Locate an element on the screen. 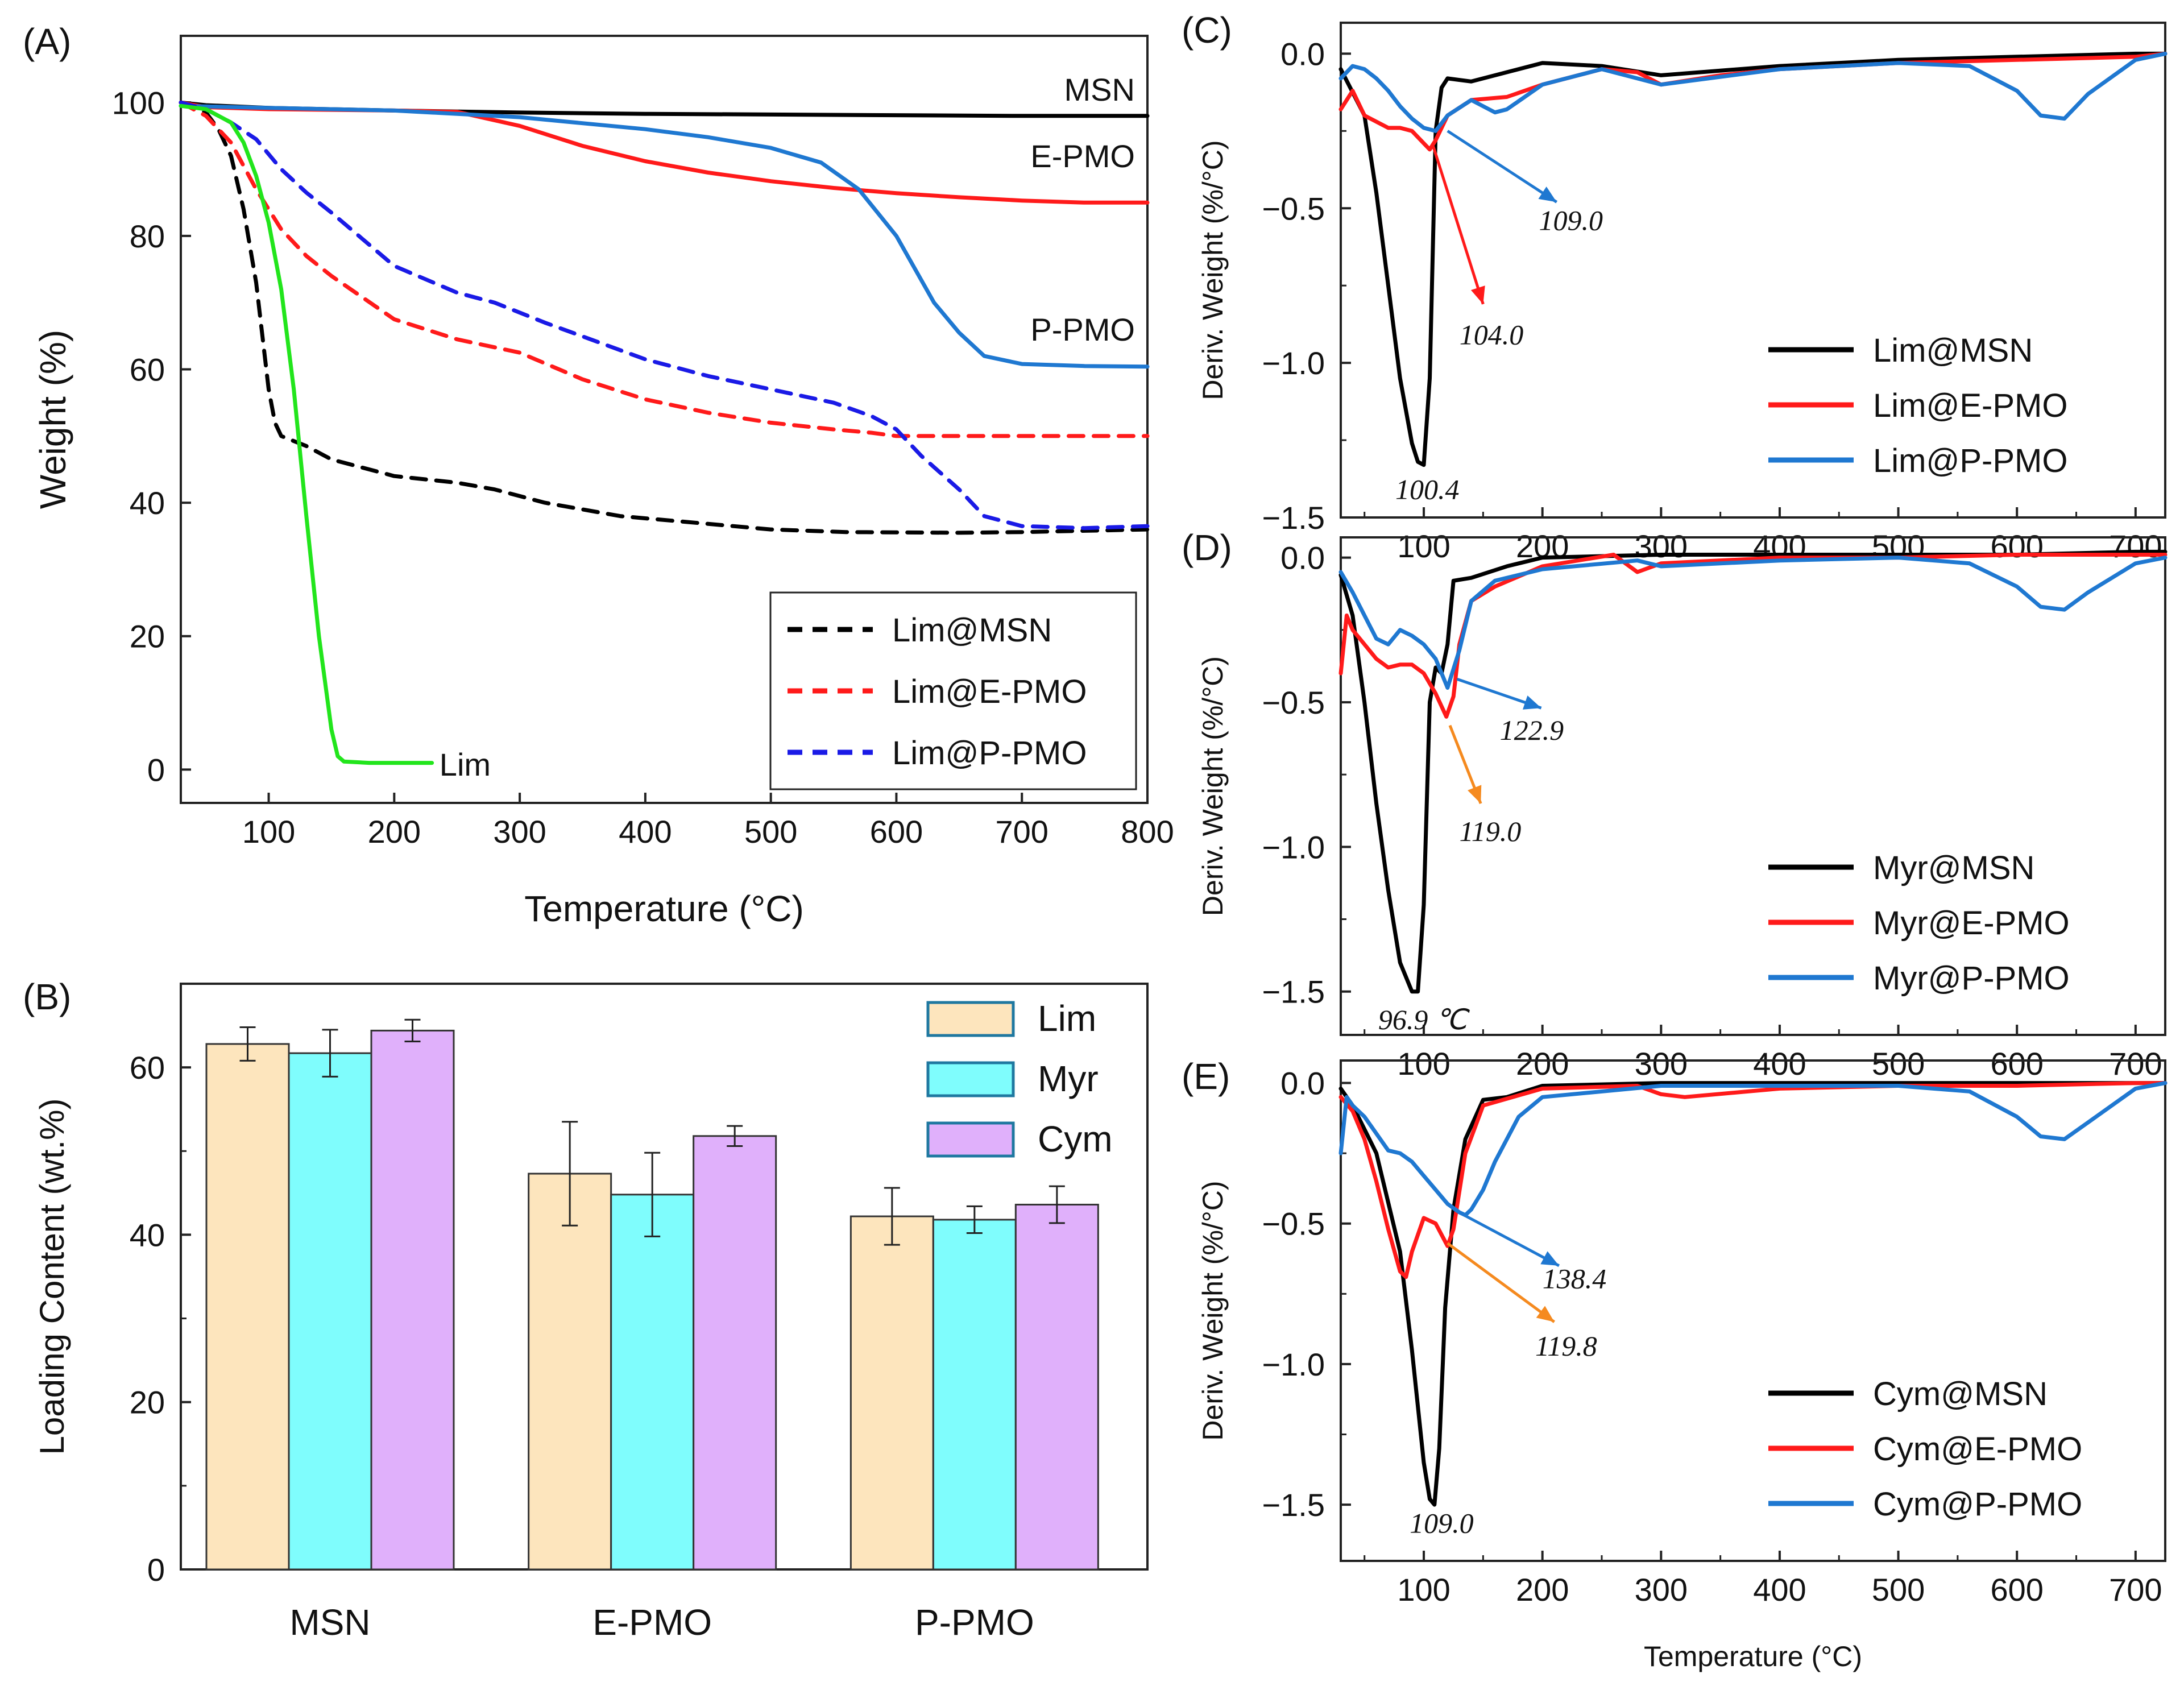 Image resolution: width=2184 pixels, height=1686 pixels. panel-c-ytick-label: −1.5 is located at coordinates (1293, 518).